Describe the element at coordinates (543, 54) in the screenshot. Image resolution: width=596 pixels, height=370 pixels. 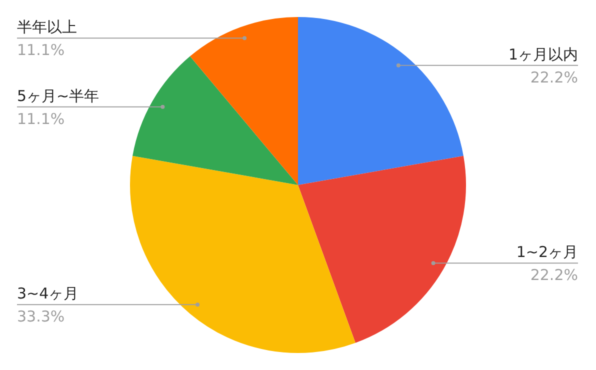
I see `slice-label: 1ヶ月以内` at that location.